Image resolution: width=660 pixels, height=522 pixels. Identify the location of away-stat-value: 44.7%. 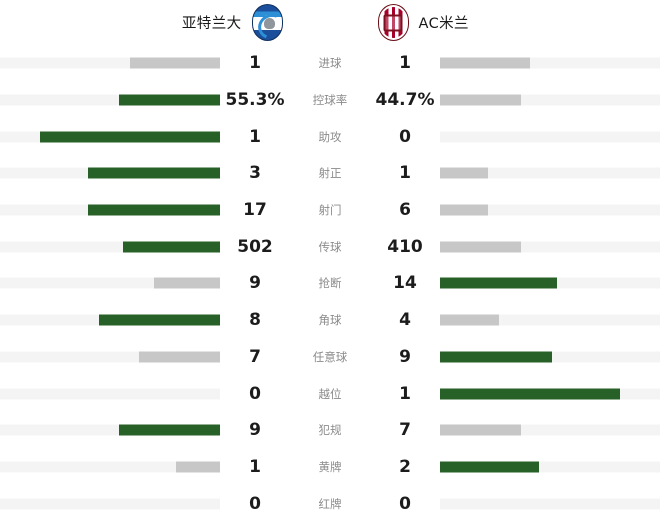
(405, 100).